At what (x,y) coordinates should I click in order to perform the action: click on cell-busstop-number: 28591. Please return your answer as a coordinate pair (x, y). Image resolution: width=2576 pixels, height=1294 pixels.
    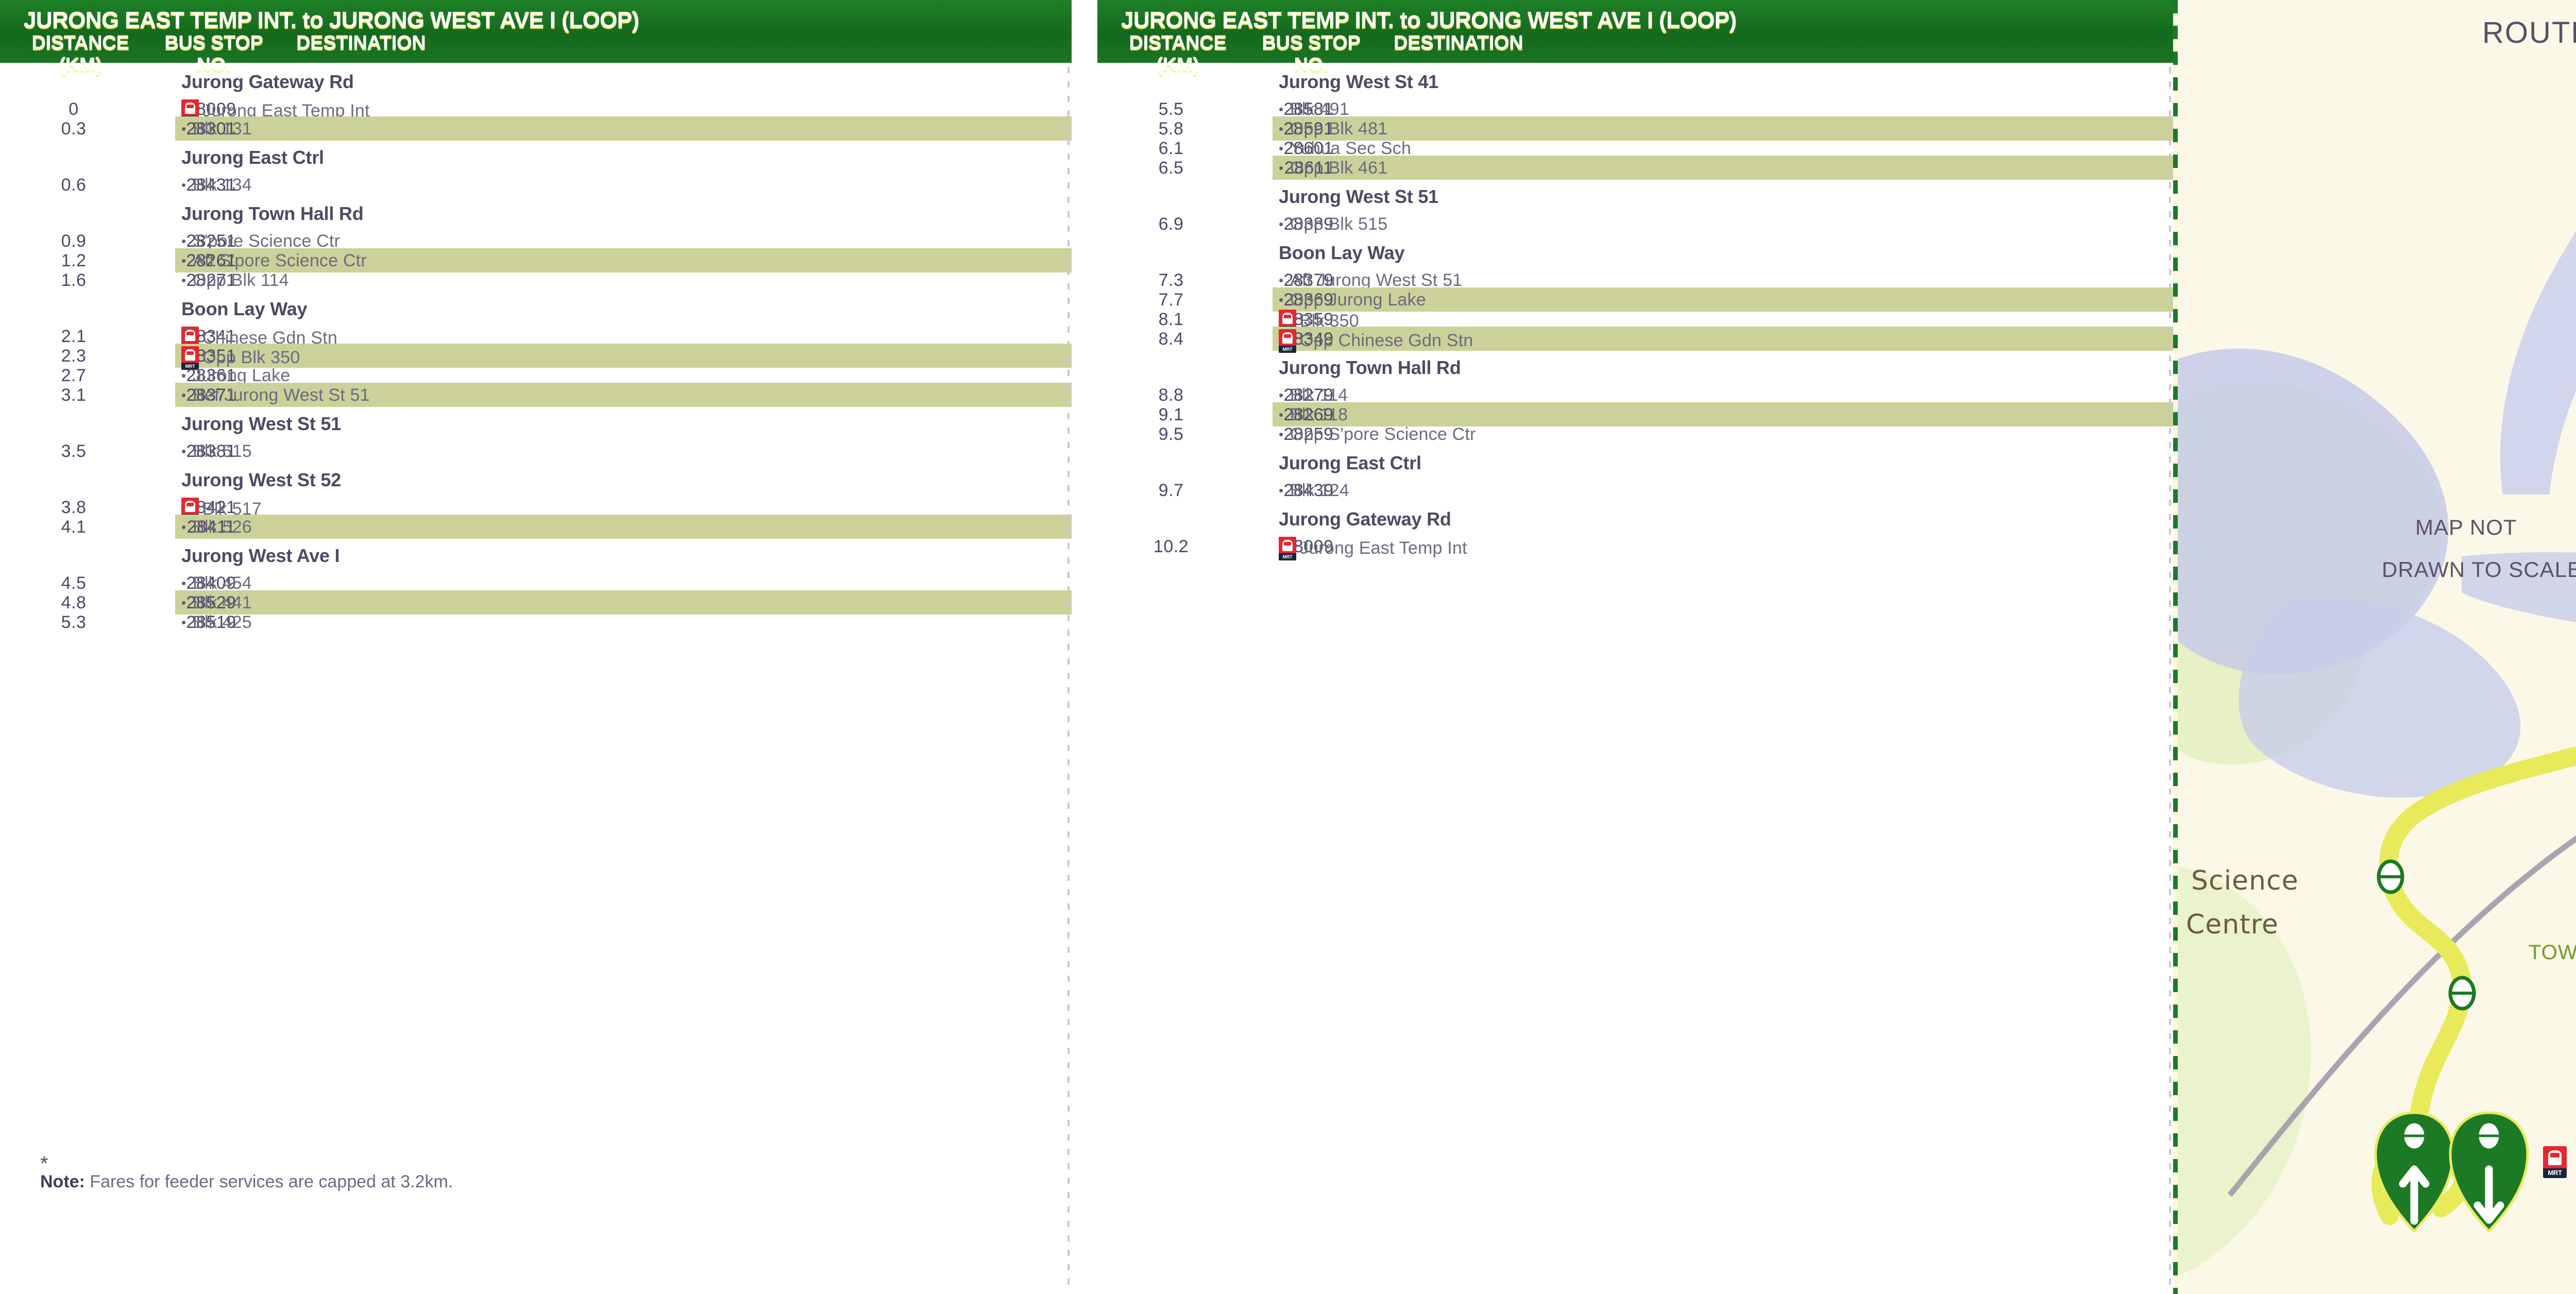
    Looking at the image, I should click on (1308, 129).